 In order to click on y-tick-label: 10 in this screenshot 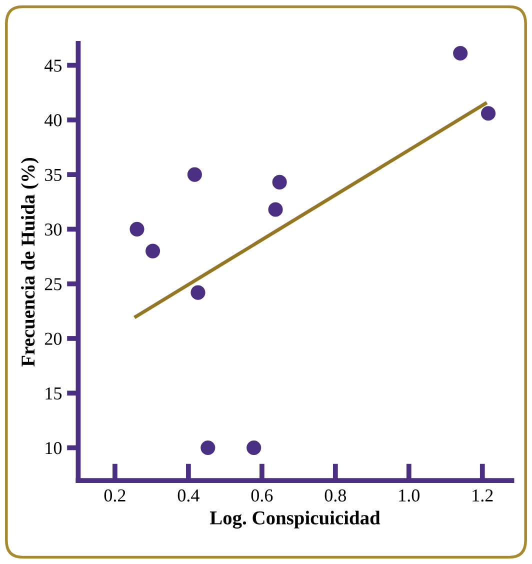, I will do `click(54, 448)`.